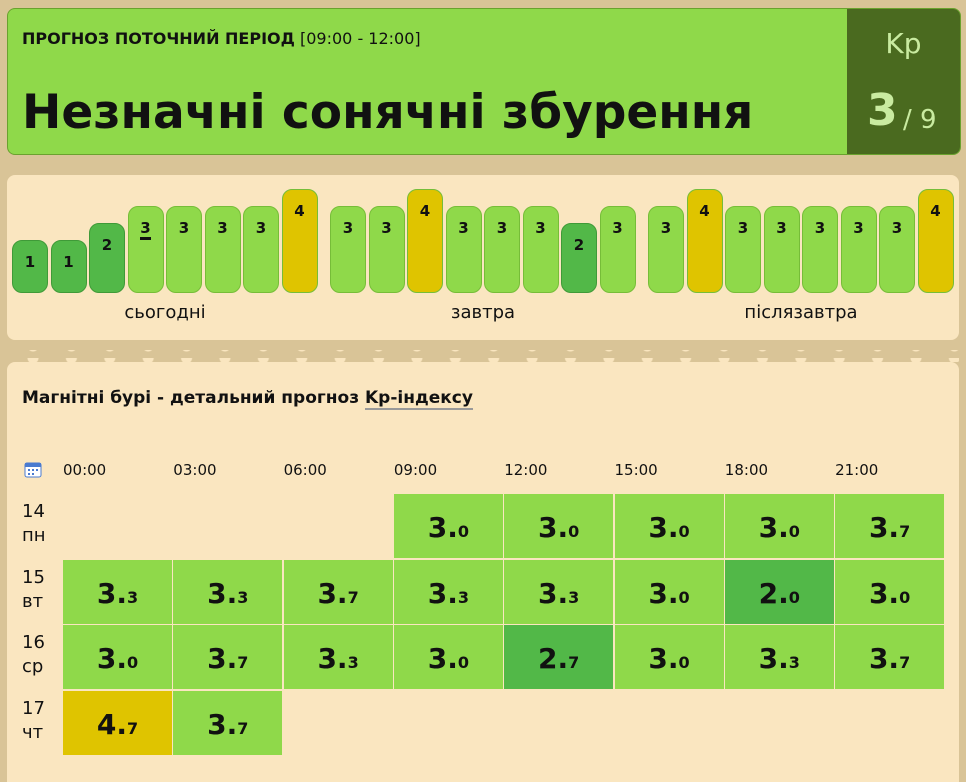 This screenshot has height=782, width=966. I want to click on kp-cell: 4.7, so click(117, 722).